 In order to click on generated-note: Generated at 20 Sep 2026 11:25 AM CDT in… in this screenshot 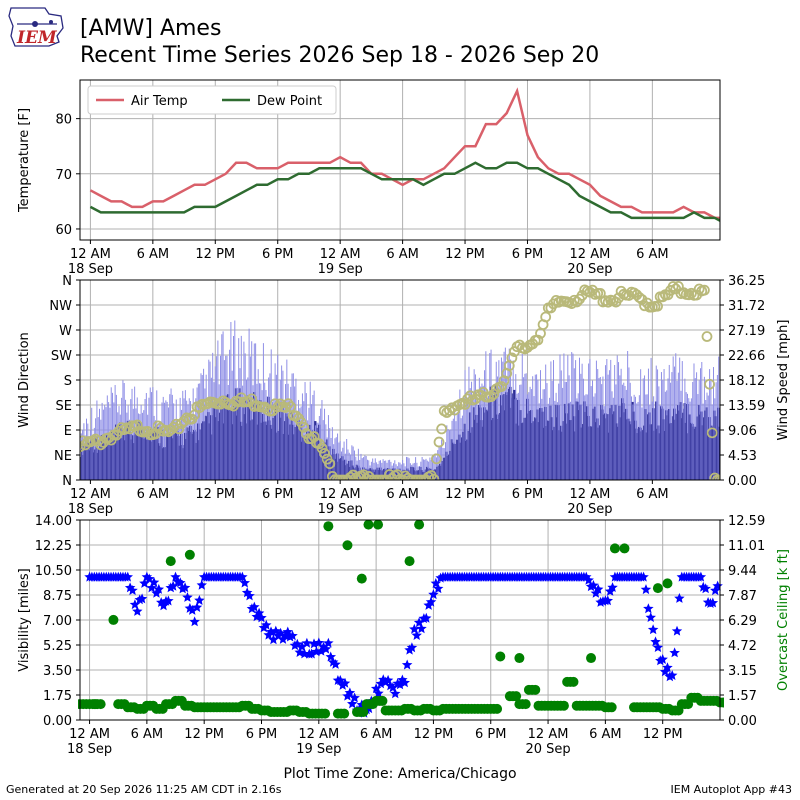, I will do `click(144, 789)`.